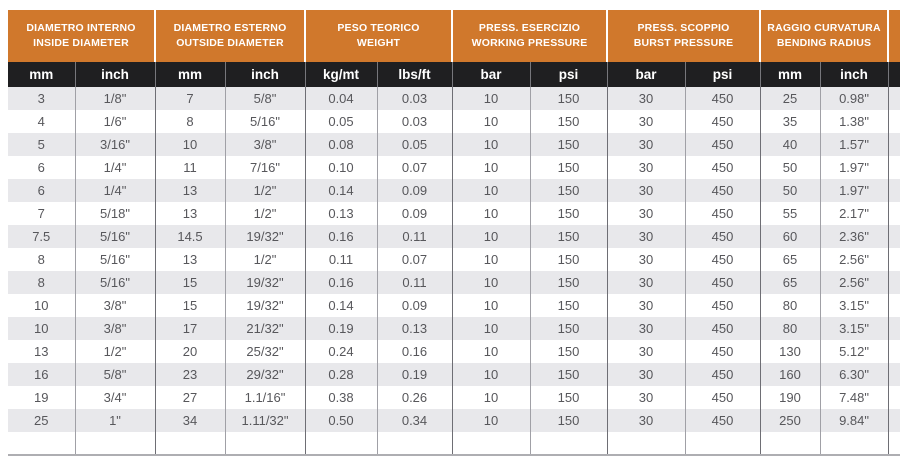 This screenshot has height=461, width=900. What do you see at coordinates (190, 351) in the screenshot?
I see `cell: 20` at bounding box center [190, 351].